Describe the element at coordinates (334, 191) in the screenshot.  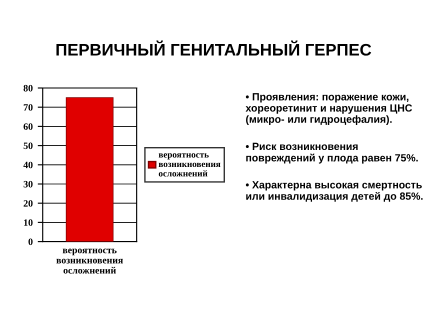
I see `text: • Характерна высокая смертность или инвалидизация детей до 85%.` at that location.